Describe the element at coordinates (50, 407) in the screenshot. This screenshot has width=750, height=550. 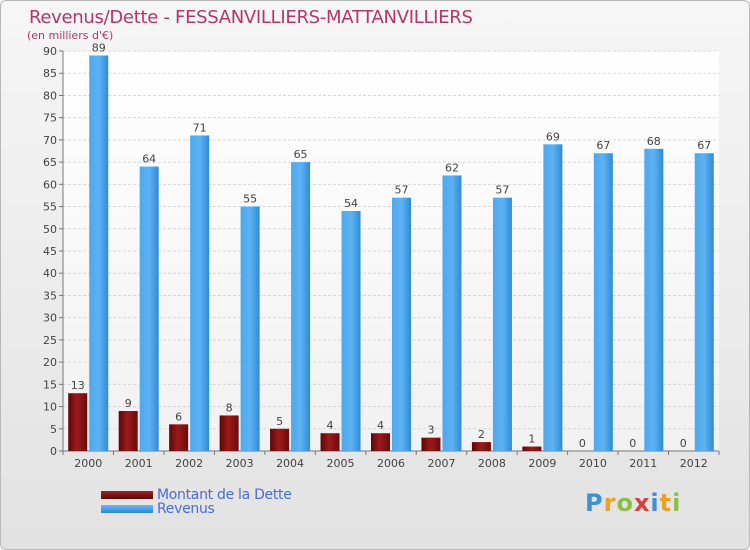
I see `y-tick-label: 10` at that location.